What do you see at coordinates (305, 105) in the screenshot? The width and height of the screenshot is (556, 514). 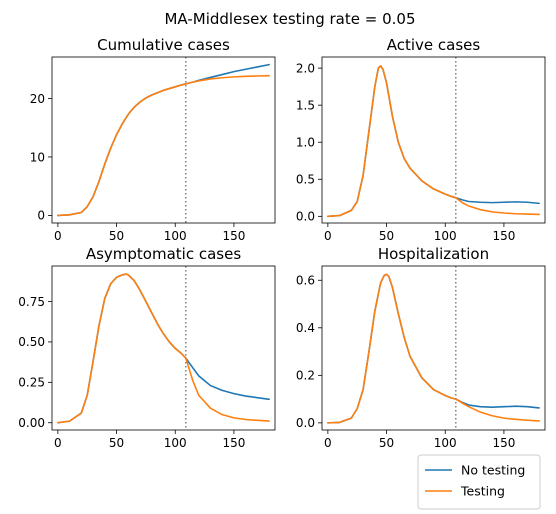 I see `y-tick-label: 1.5` at bounding box center [305, 105].